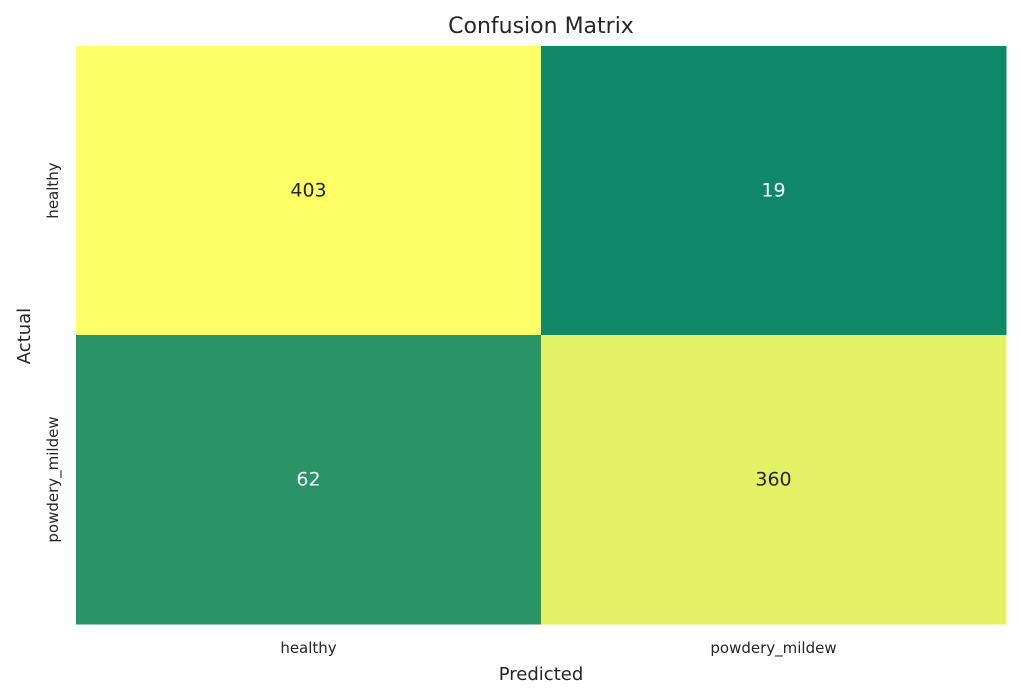  I want to click on y-tick-labels: healthy powdery_mildew, so click(53, 352).